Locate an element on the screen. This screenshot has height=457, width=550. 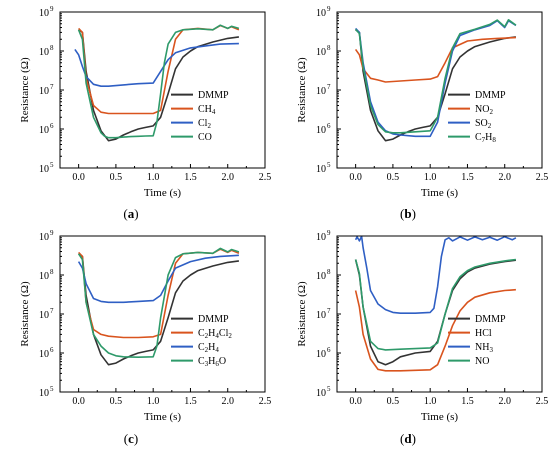
panel-label-letter: c is located at coordinates (131, 438).